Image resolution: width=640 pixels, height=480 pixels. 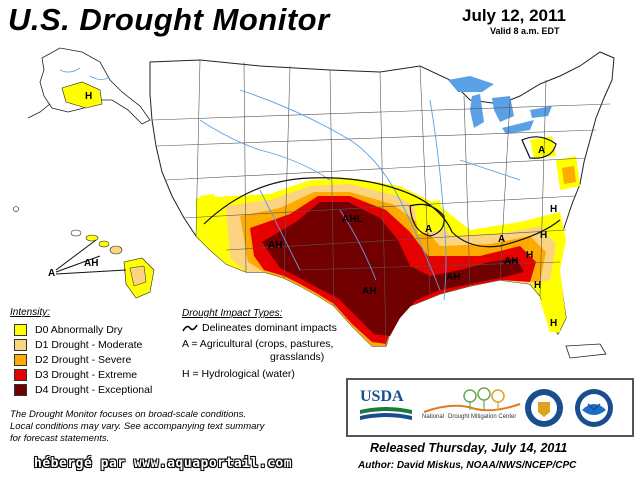 What do you see at coordinates (543, 235) in the screenshot?
I see `label-h-sc: H` at bounding box center [543, 235].